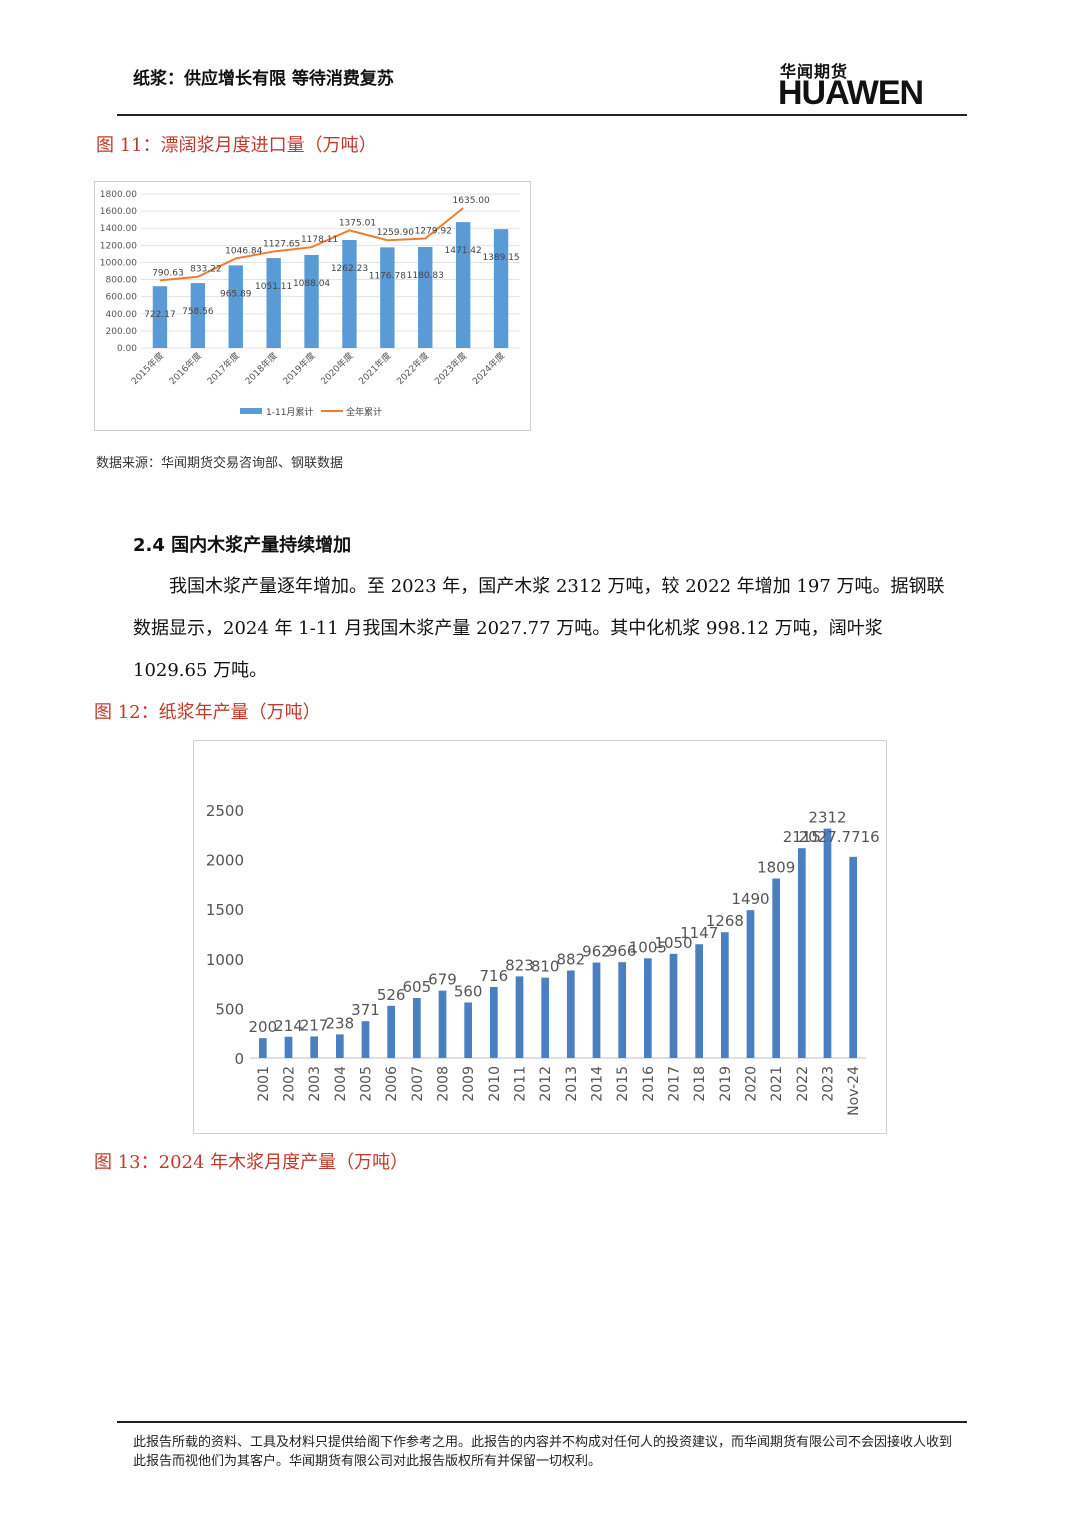 This screenshot has width=1080, height=1527. What do you see at coordinates (357, 223) in the screenshot?
I see `line-value-label: 1375.01` at bounding box center [357, 223].